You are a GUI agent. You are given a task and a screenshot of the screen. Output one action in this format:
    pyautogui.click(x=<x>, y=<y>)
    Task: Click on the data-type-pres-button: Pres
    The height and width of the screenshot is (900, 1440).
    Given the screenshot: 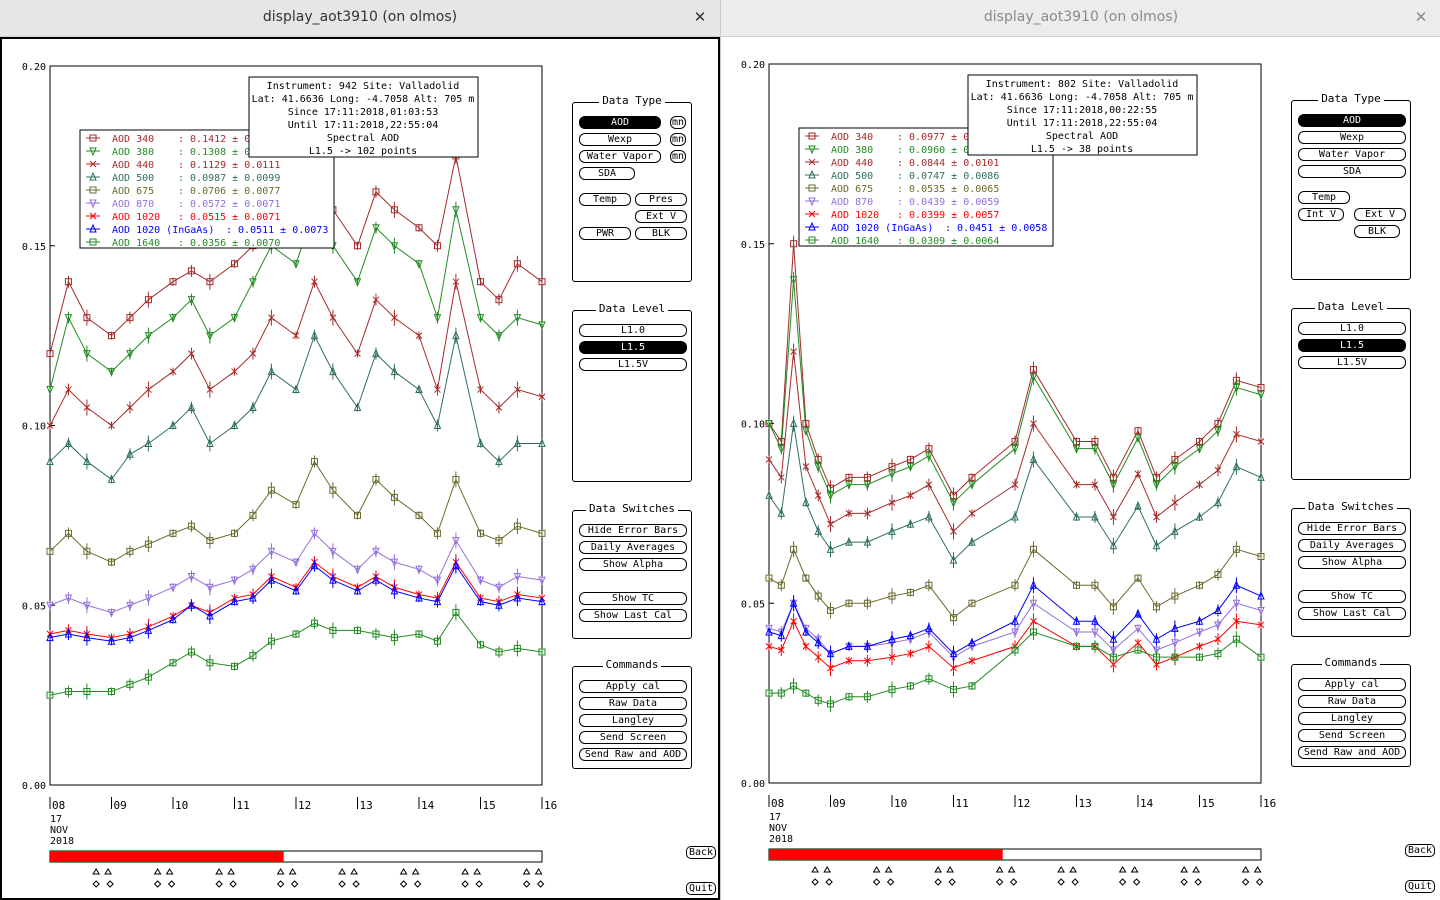 What is the action you would take?
    pyautogui.click(x=661, y=199)
    